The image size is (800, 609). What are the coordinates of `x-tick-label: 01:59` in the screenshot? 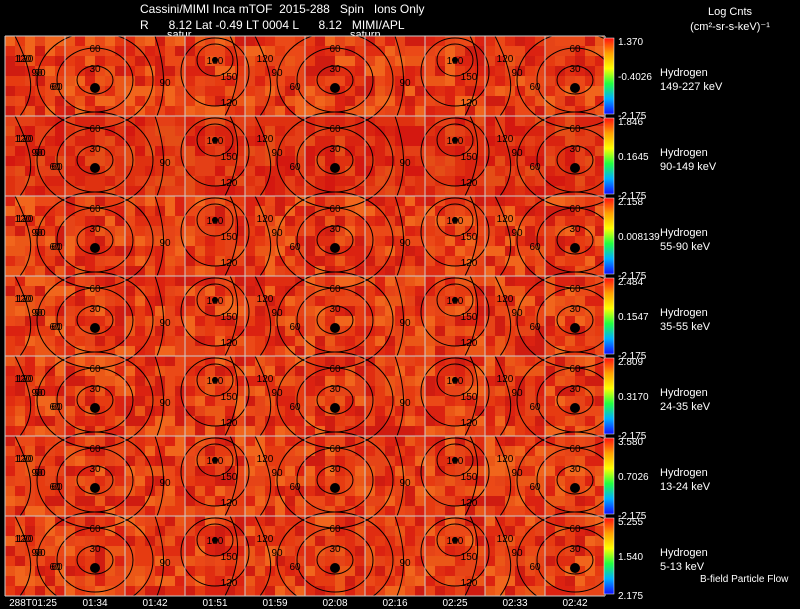 It's located at (274, 603).